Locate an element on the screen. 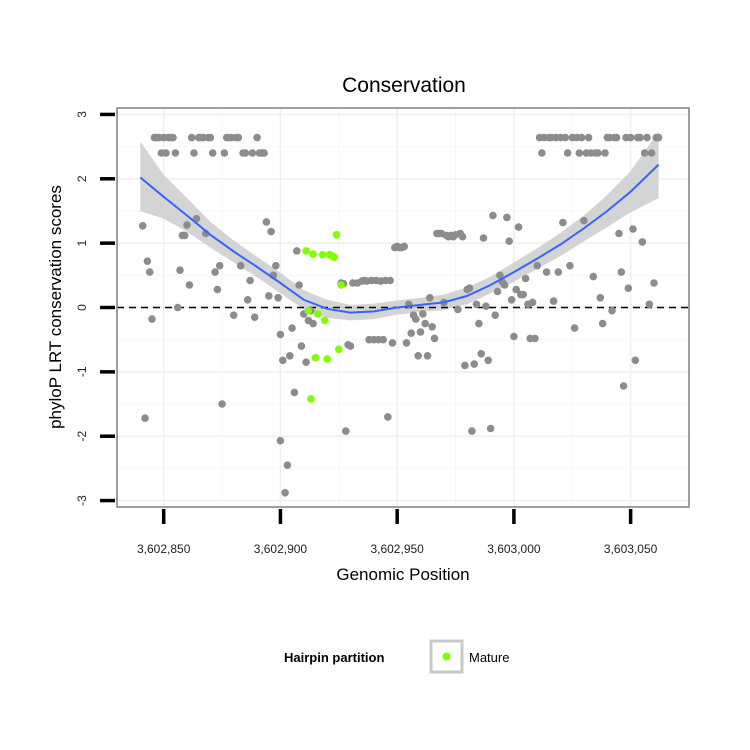 Image resolution: width=750 pixels, height=750 pixels. x-tick-label: 3,602,900 is located at coordinates (281, 549).